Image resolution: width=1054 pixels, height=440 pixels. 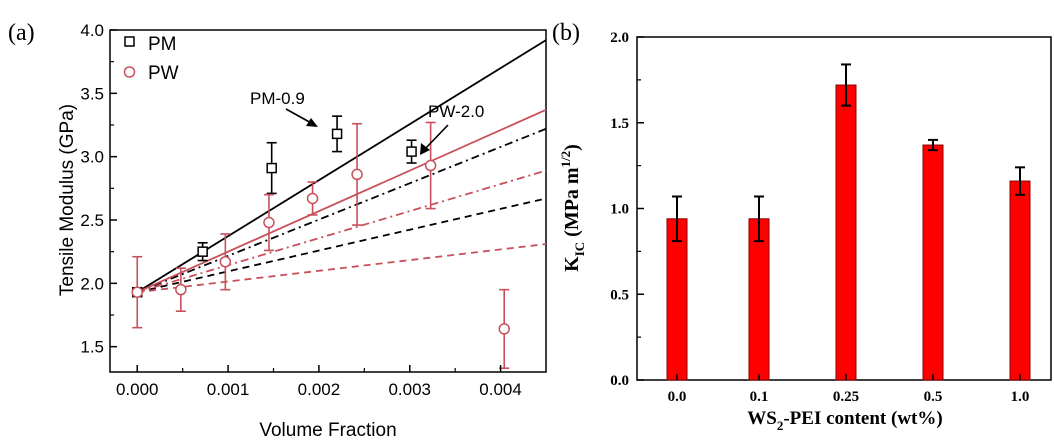 I want to click on x-tick-label: 0.001, so click(x=228, y=389).